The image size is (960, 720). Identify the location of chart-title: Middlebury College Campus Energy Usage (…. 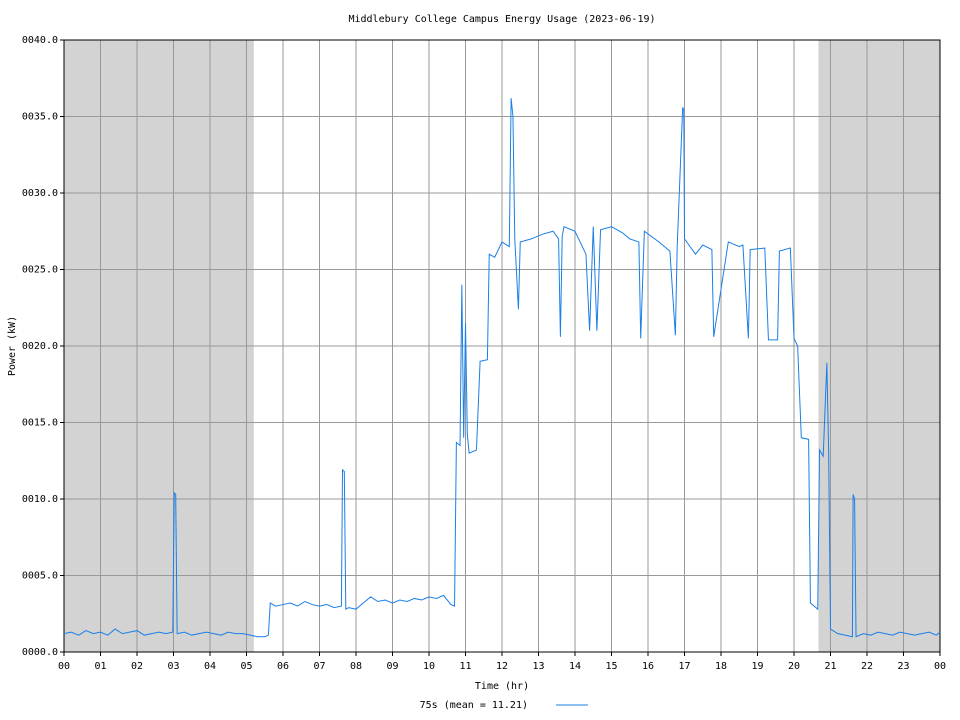
(501, 19).